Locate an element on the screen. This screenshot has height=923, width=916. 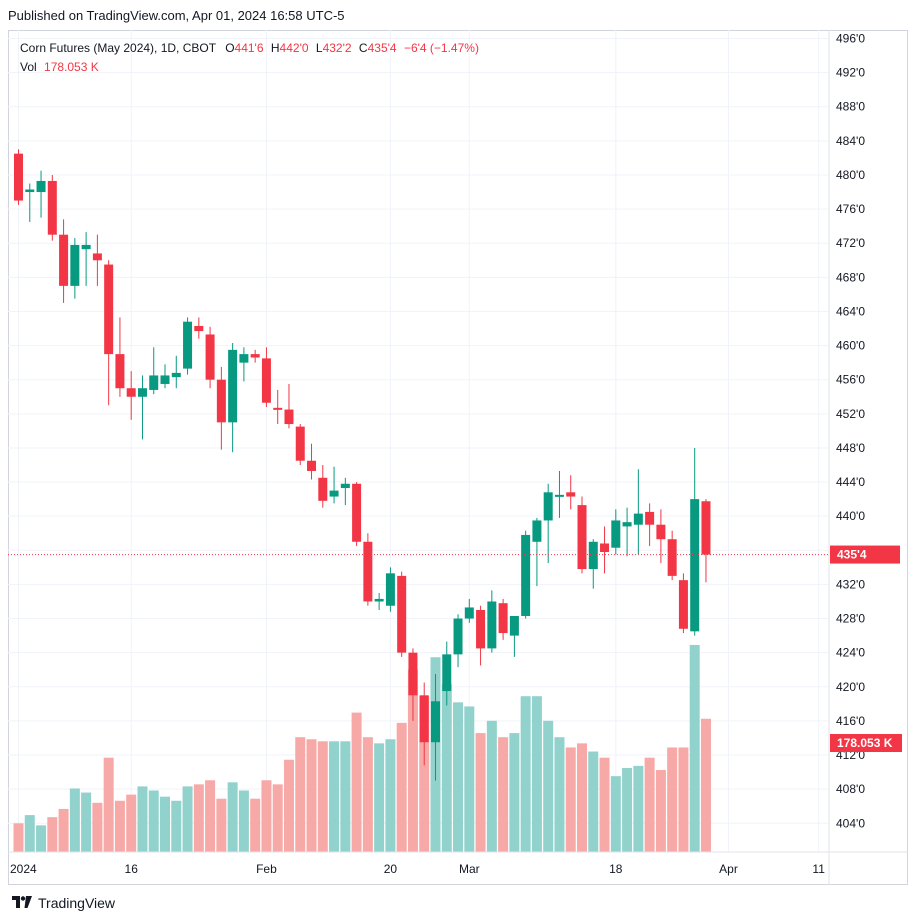
legend-vol-value: 178.053 K is located at coordinates (71, 67).